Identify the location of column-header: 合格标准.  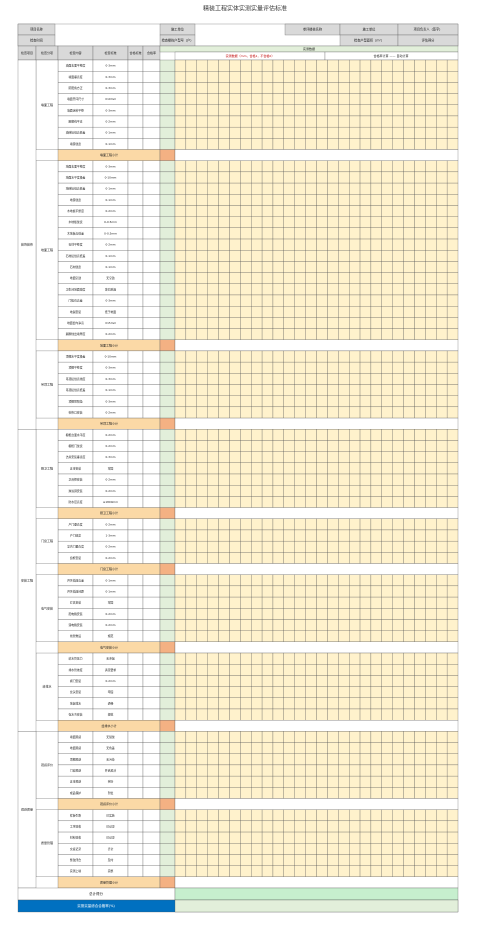
(135, 52).